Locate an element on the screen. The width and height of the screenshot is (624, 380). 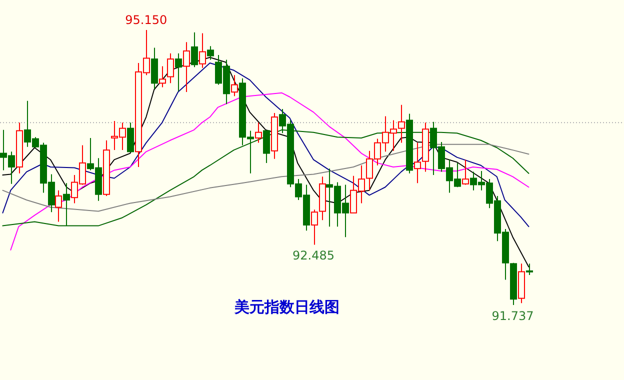
annotation: 92.485 is located at coordinates (313, 255).